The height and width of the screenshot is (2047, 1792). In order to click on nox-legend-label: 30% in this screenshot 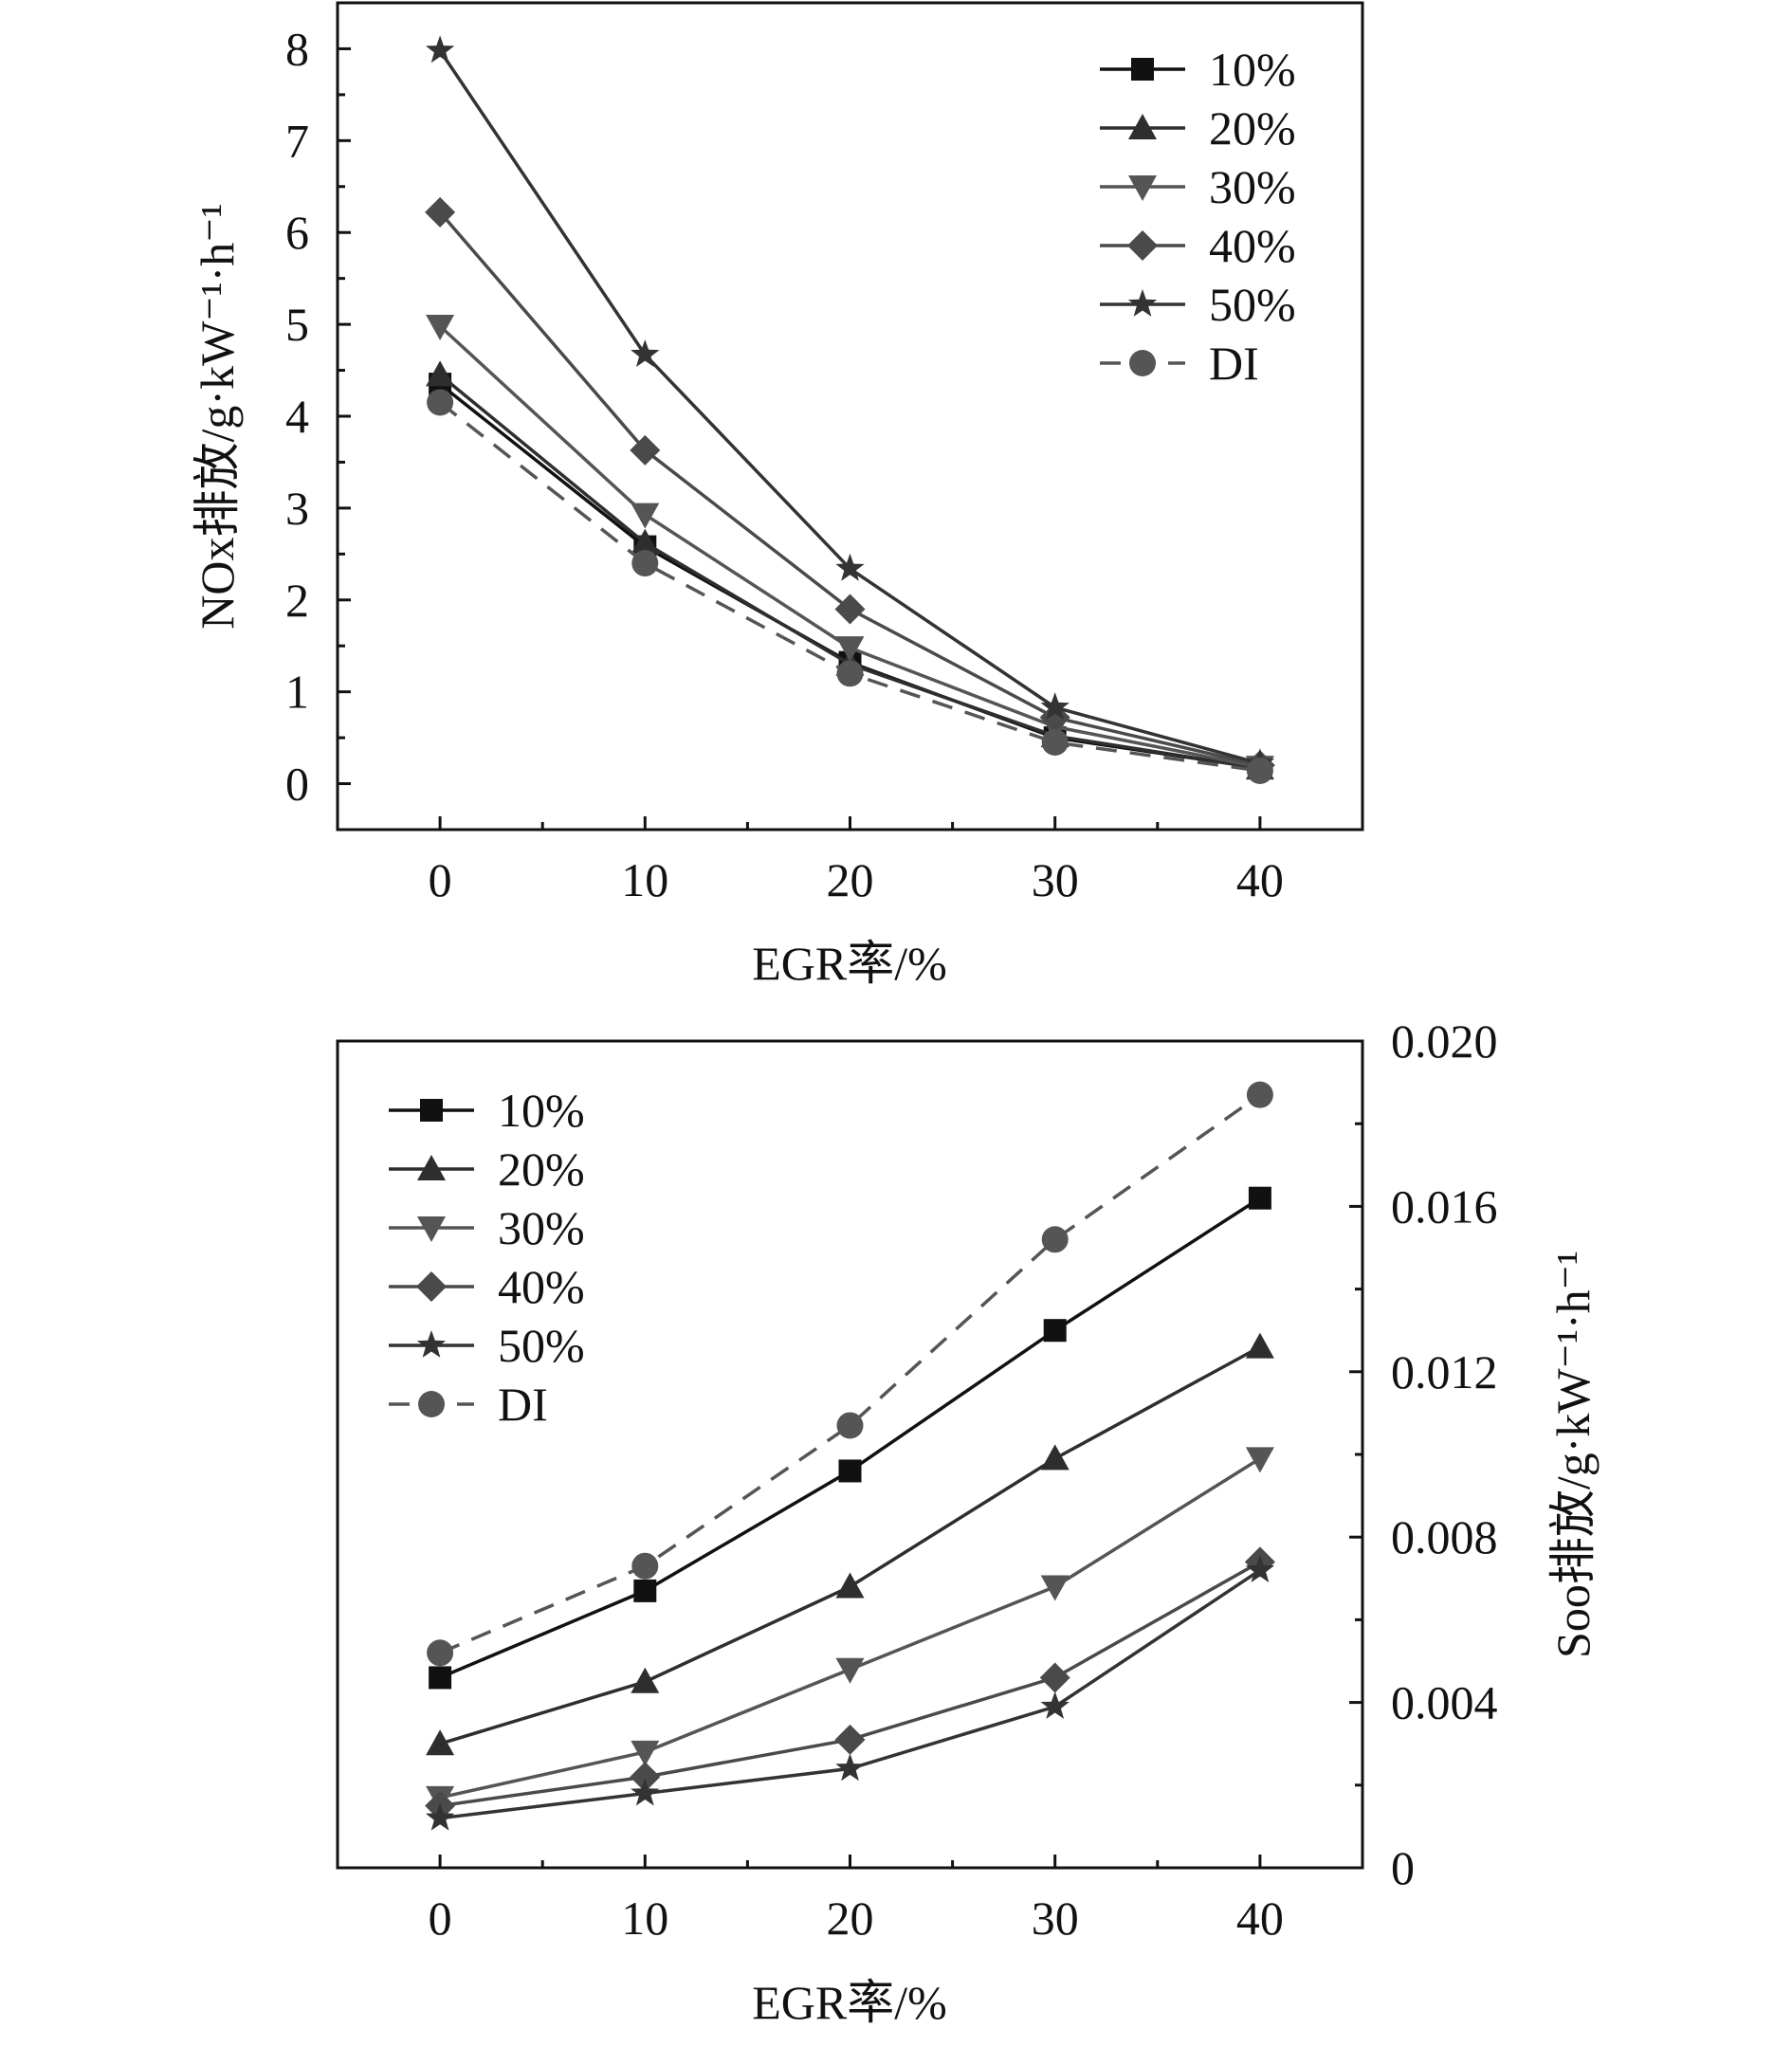, I will do `click(1252, 186)`.